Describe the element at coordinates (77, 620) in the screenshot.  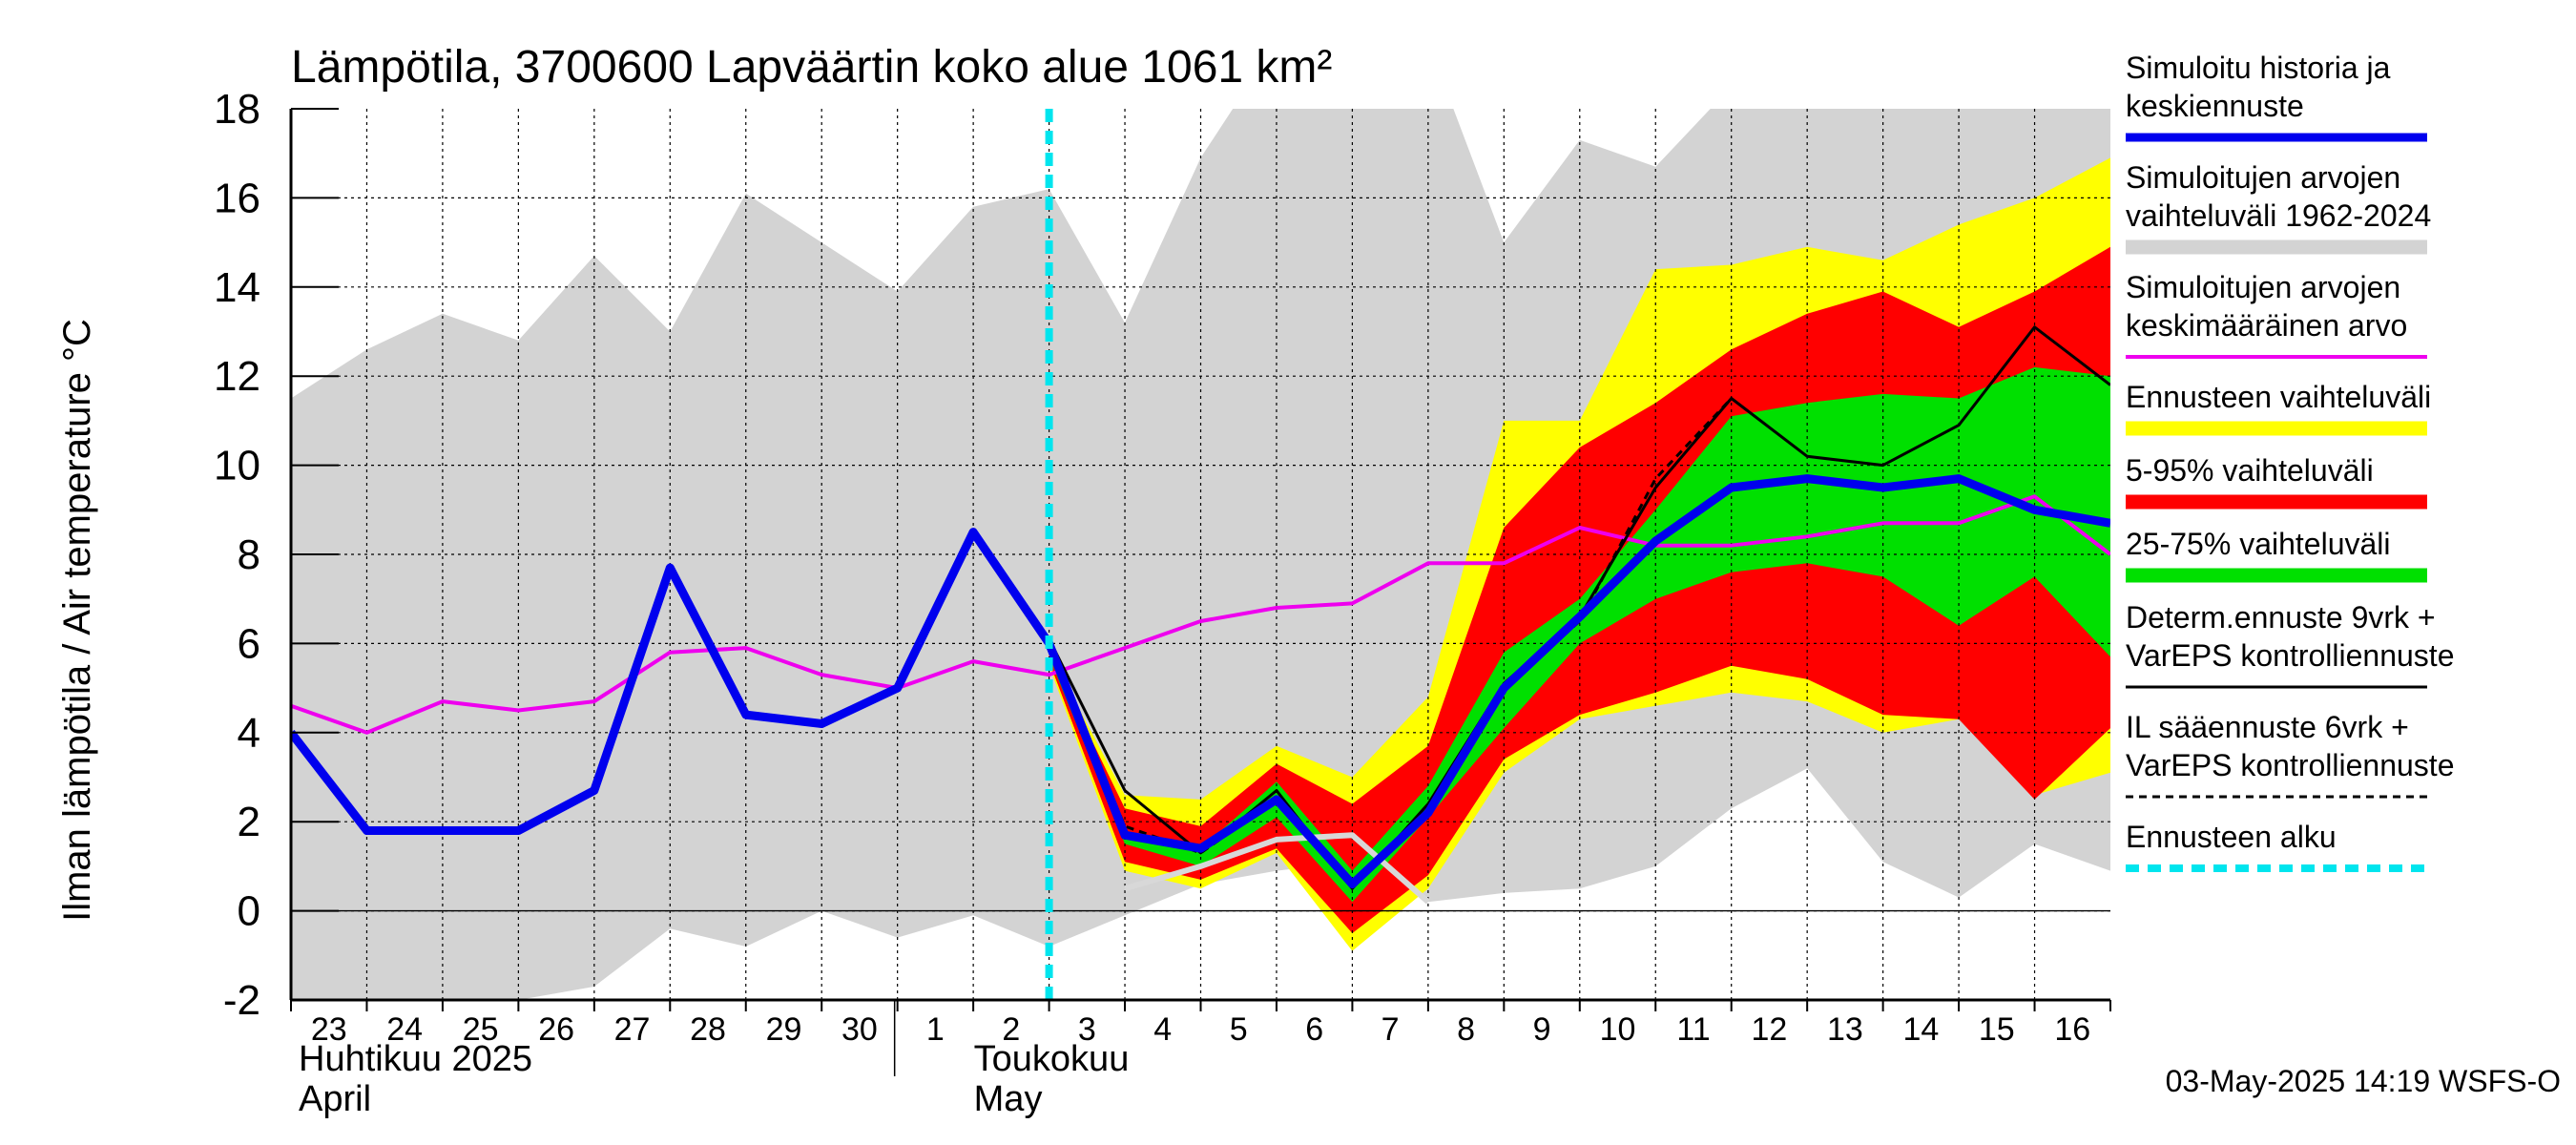
I see `y-axis-label: Ilman lämpötila / Air temperature °C` at that location.